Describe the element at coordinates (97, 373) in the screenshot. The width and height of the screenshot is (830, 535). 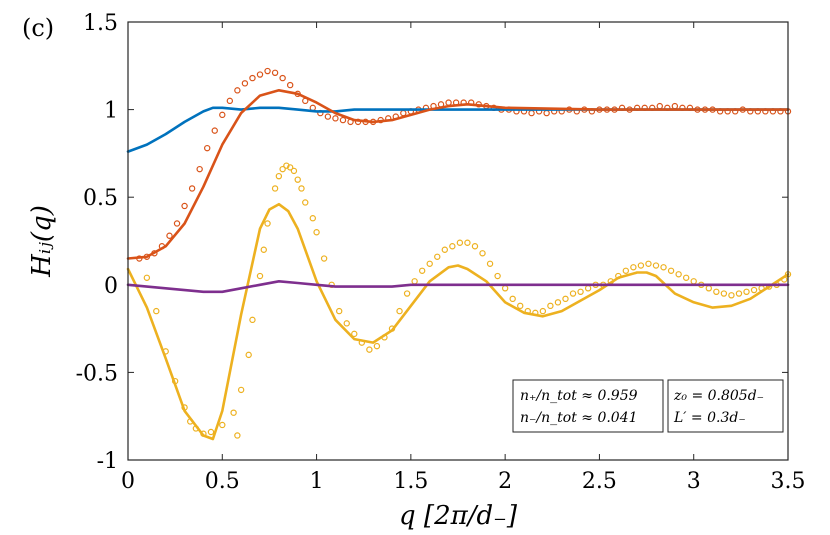
I see `y-tick-label: -0.5` at that location.